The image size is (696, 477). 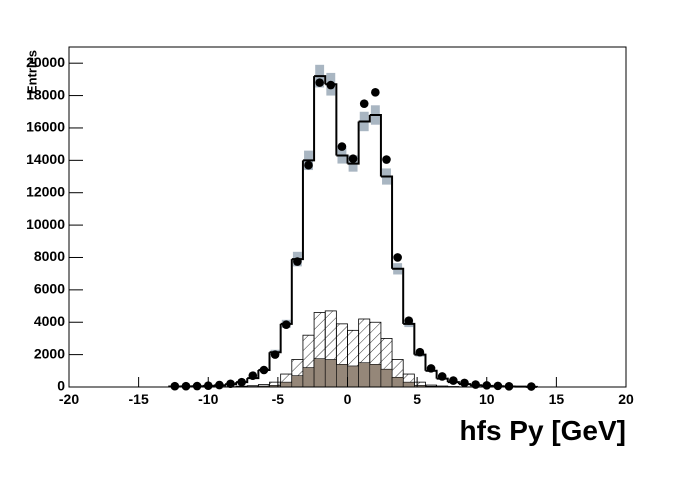 I want to click on y-tick-label: 12000, so click(x=45, y=191).